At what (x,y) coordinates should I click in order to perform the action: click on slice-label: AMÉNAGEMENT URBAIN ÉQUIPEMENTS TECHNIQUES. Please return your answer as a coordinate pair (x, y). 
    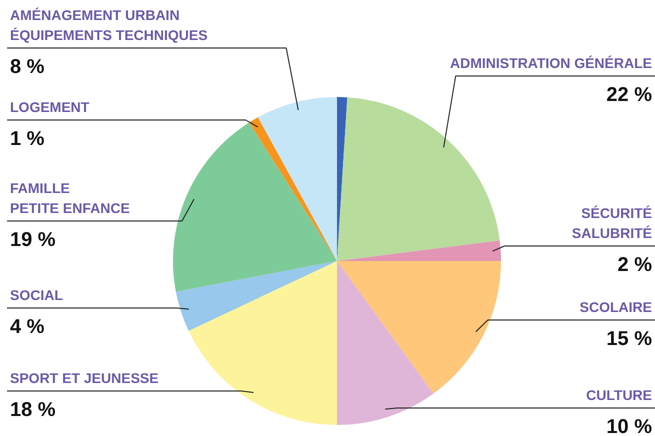
    Looking at the image, I should click on (109, 25).